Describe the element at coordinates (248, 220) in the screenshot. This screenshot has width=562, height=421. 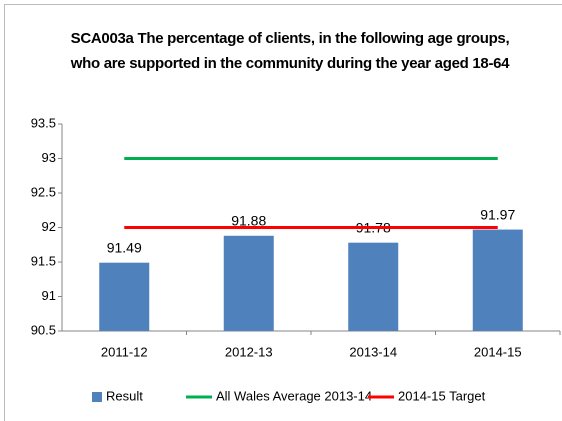
I see `data-label: 91.88` at that location.